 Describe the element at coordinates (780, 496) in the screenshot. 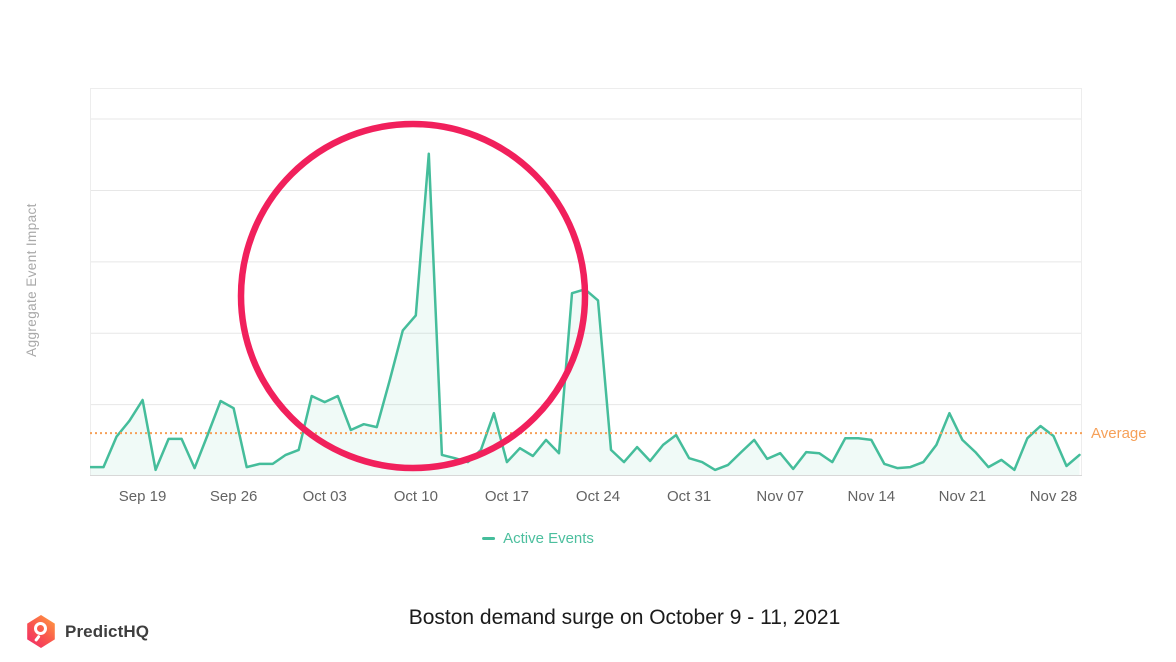

I see `x-tick-label: Nov 07` at that location.